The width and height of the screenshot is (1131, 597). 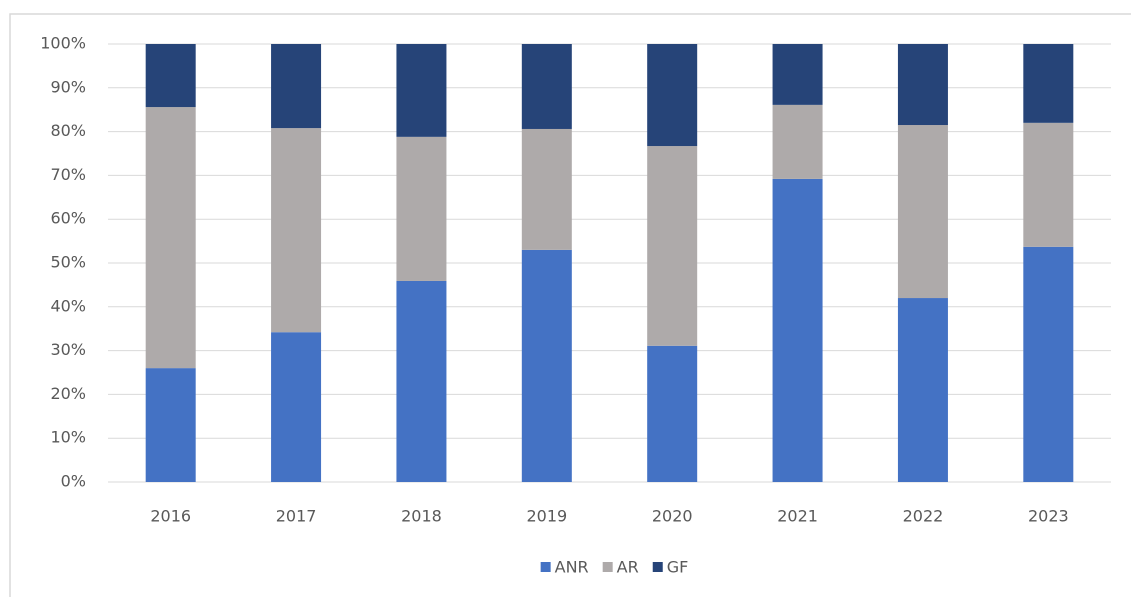 What do you see at coordinates (68, 349) in the screenshot?
I see `y-tick-label: 30%` at bounding box center [68, 349].